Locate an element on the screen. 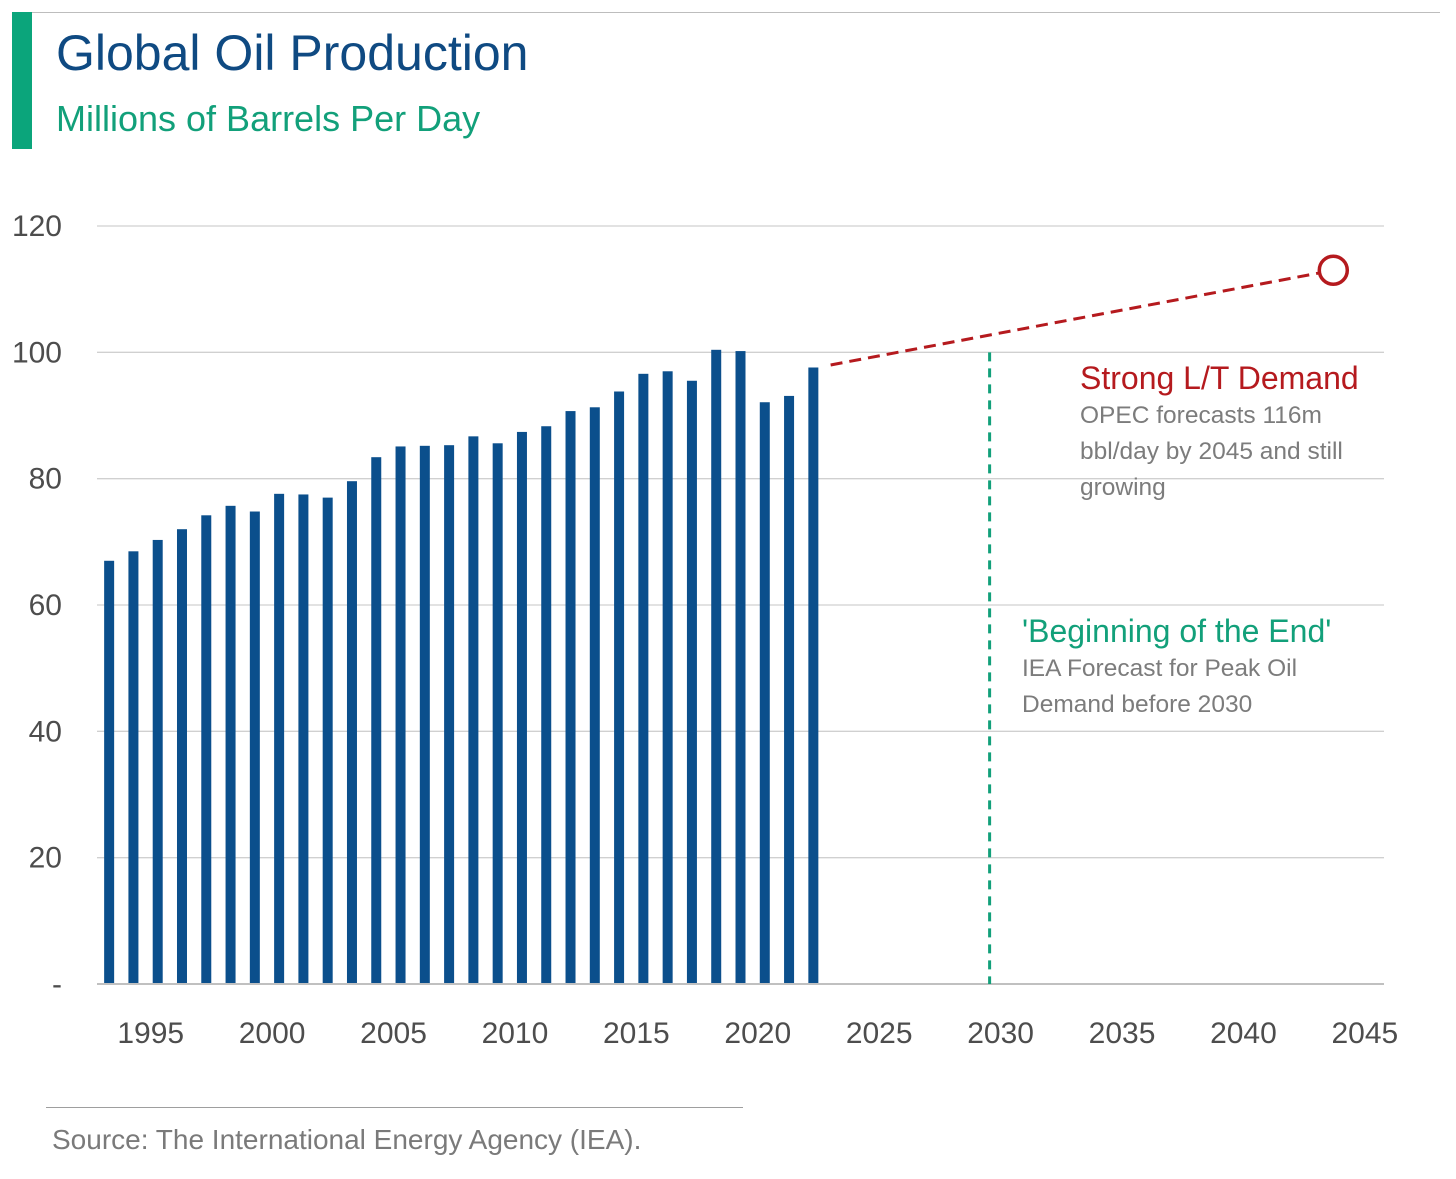 The image size is (1456, 1179). y-tick-label: - is located at coordinates (57, 984).